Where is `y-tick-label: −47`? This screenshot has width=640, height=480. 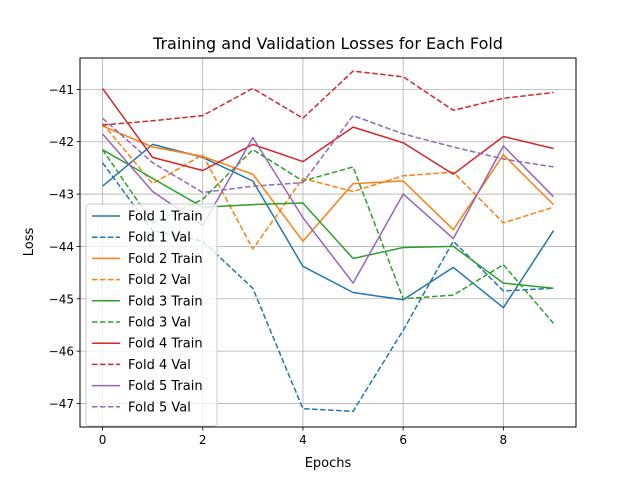
y-tick-label: −47 is located at coordinates (61, 404).